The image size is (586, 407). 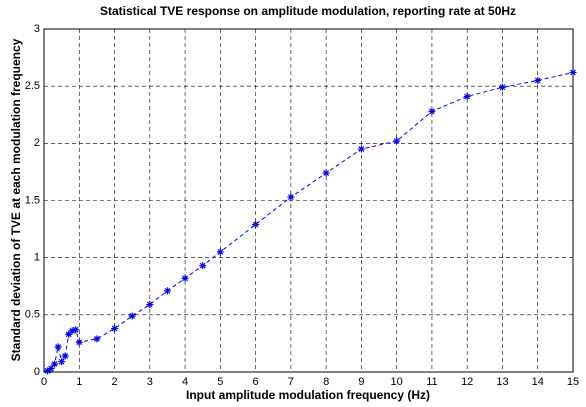 I want to click on x-tick-label: 8, so click(x=326, y=382).